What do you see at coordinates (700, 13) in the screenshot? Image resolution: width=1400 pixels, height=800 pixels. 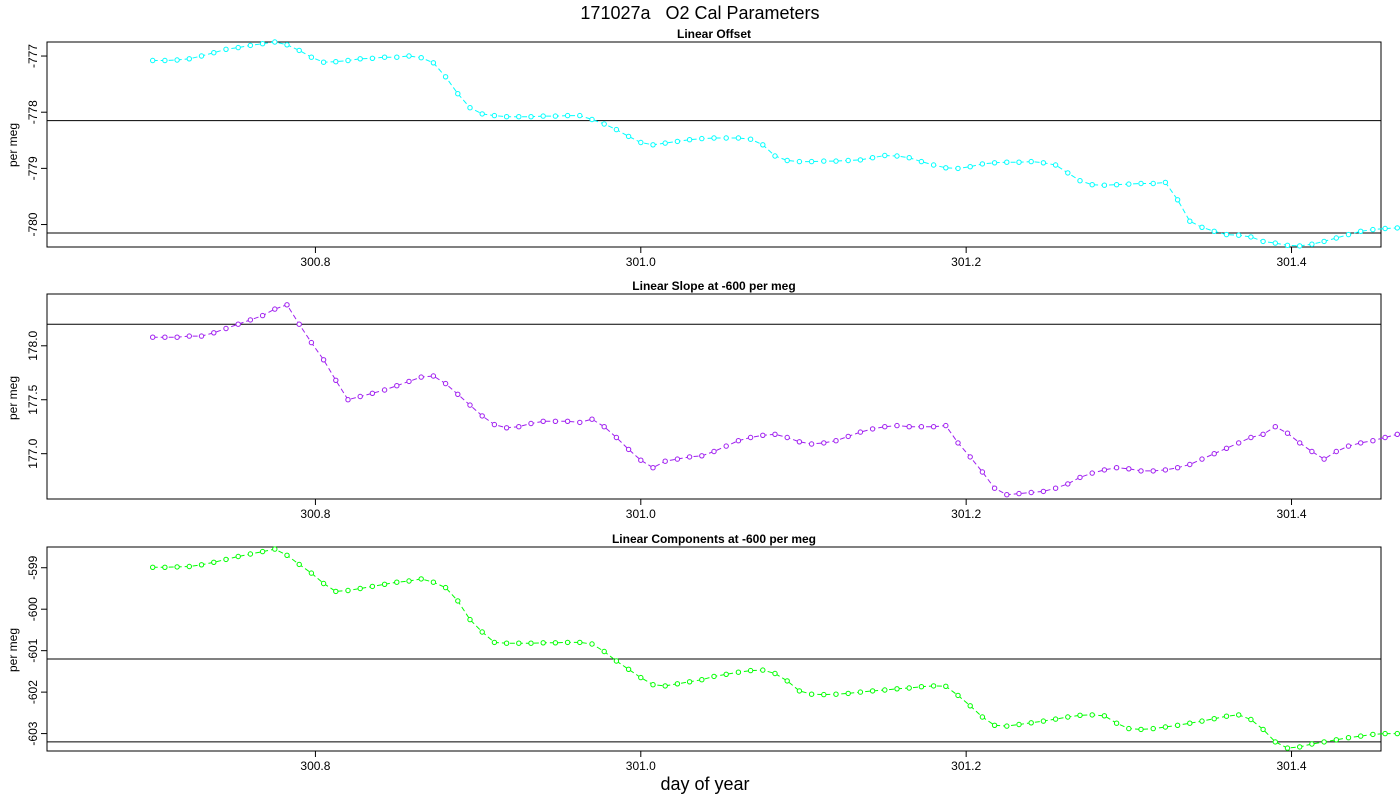 I see `figure-title: 171027a O2 Cal Parameters` at bounding box center [700, 13].